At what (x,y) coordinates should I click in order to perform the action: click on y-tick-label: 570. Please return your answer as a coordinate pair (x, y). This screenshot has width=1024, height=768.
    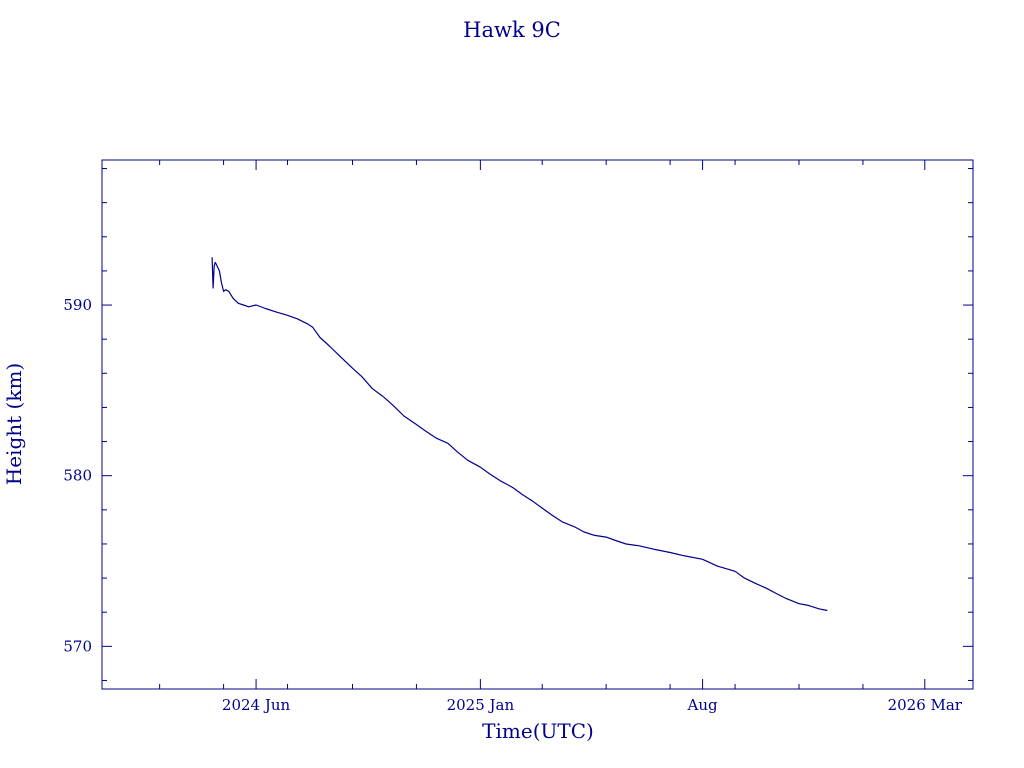
    Looking at the image, I should click on (77, 646).